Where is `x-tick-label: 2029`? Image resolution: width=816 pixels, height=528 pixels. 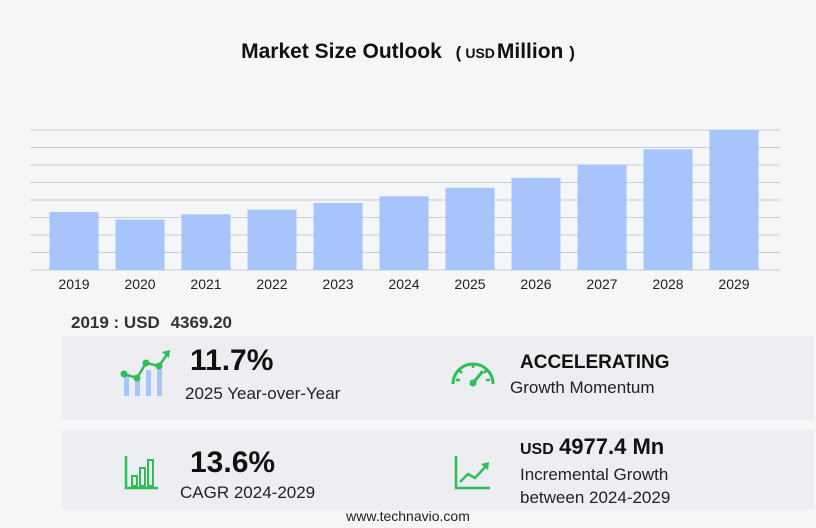
x-tick-label: 2029 is located at coordinates (733, 284).